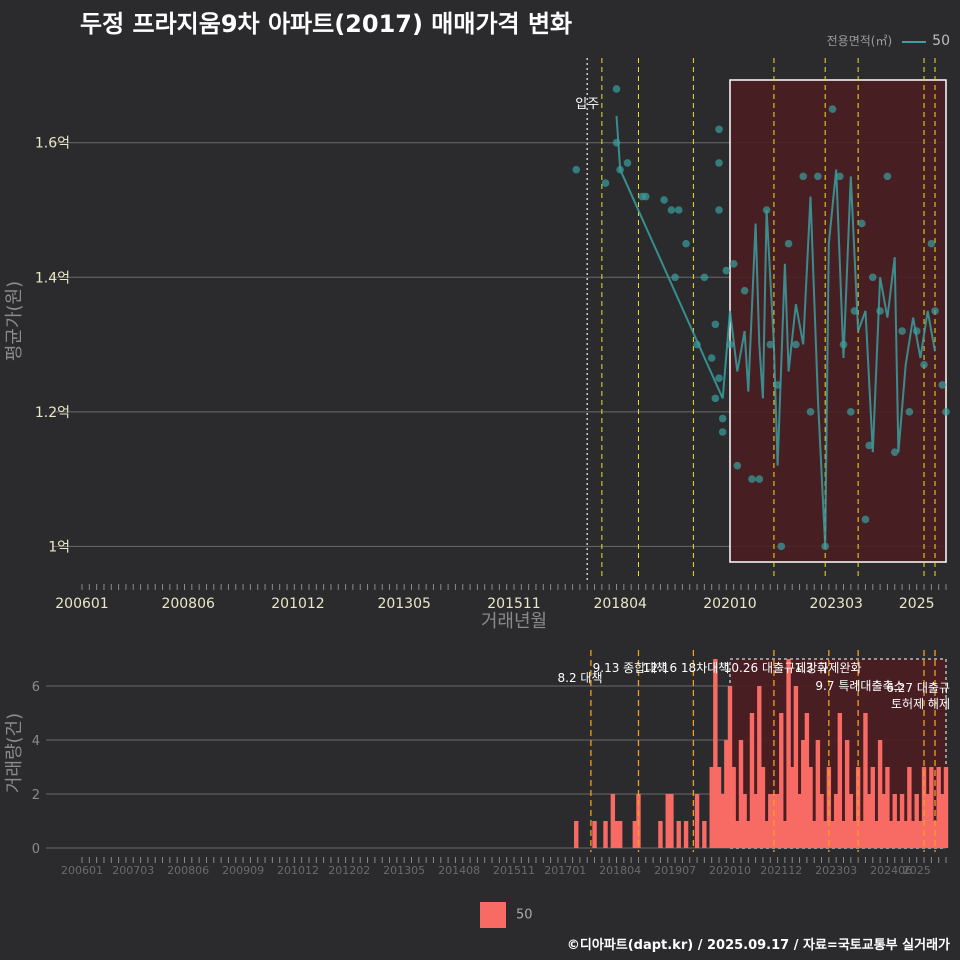 This screenshot has height=960, width=960. What do you see at coordinates (781, 870) in the screenshot?
I see `bottom-x-tick-label: 202112` at bounding box center [781, 870].